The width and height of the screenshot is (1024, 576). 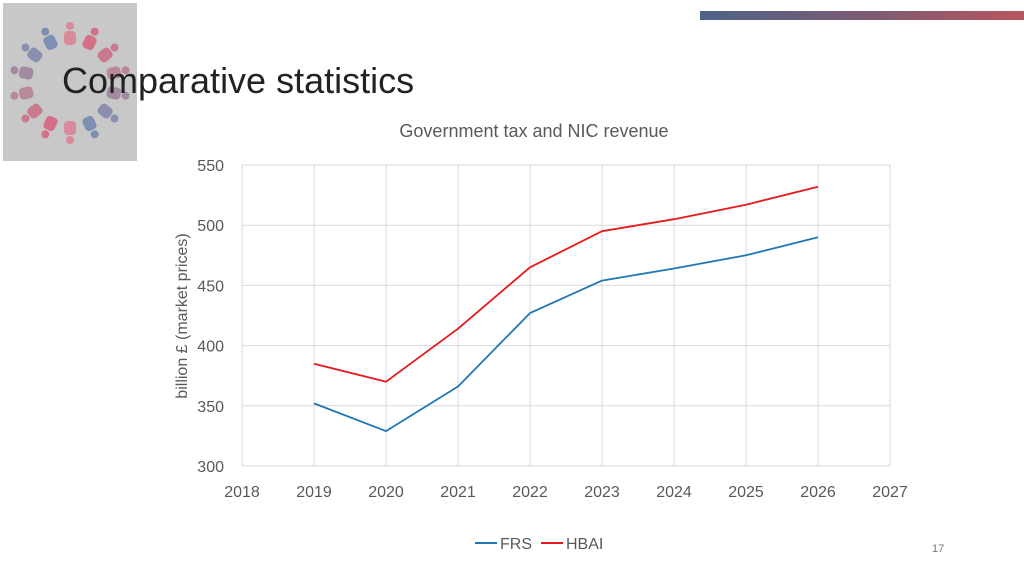 What do you see at coordinates (210, 347) in the screenshot?
I see `y-tick-label: 400` at bounding box center [210, 347].